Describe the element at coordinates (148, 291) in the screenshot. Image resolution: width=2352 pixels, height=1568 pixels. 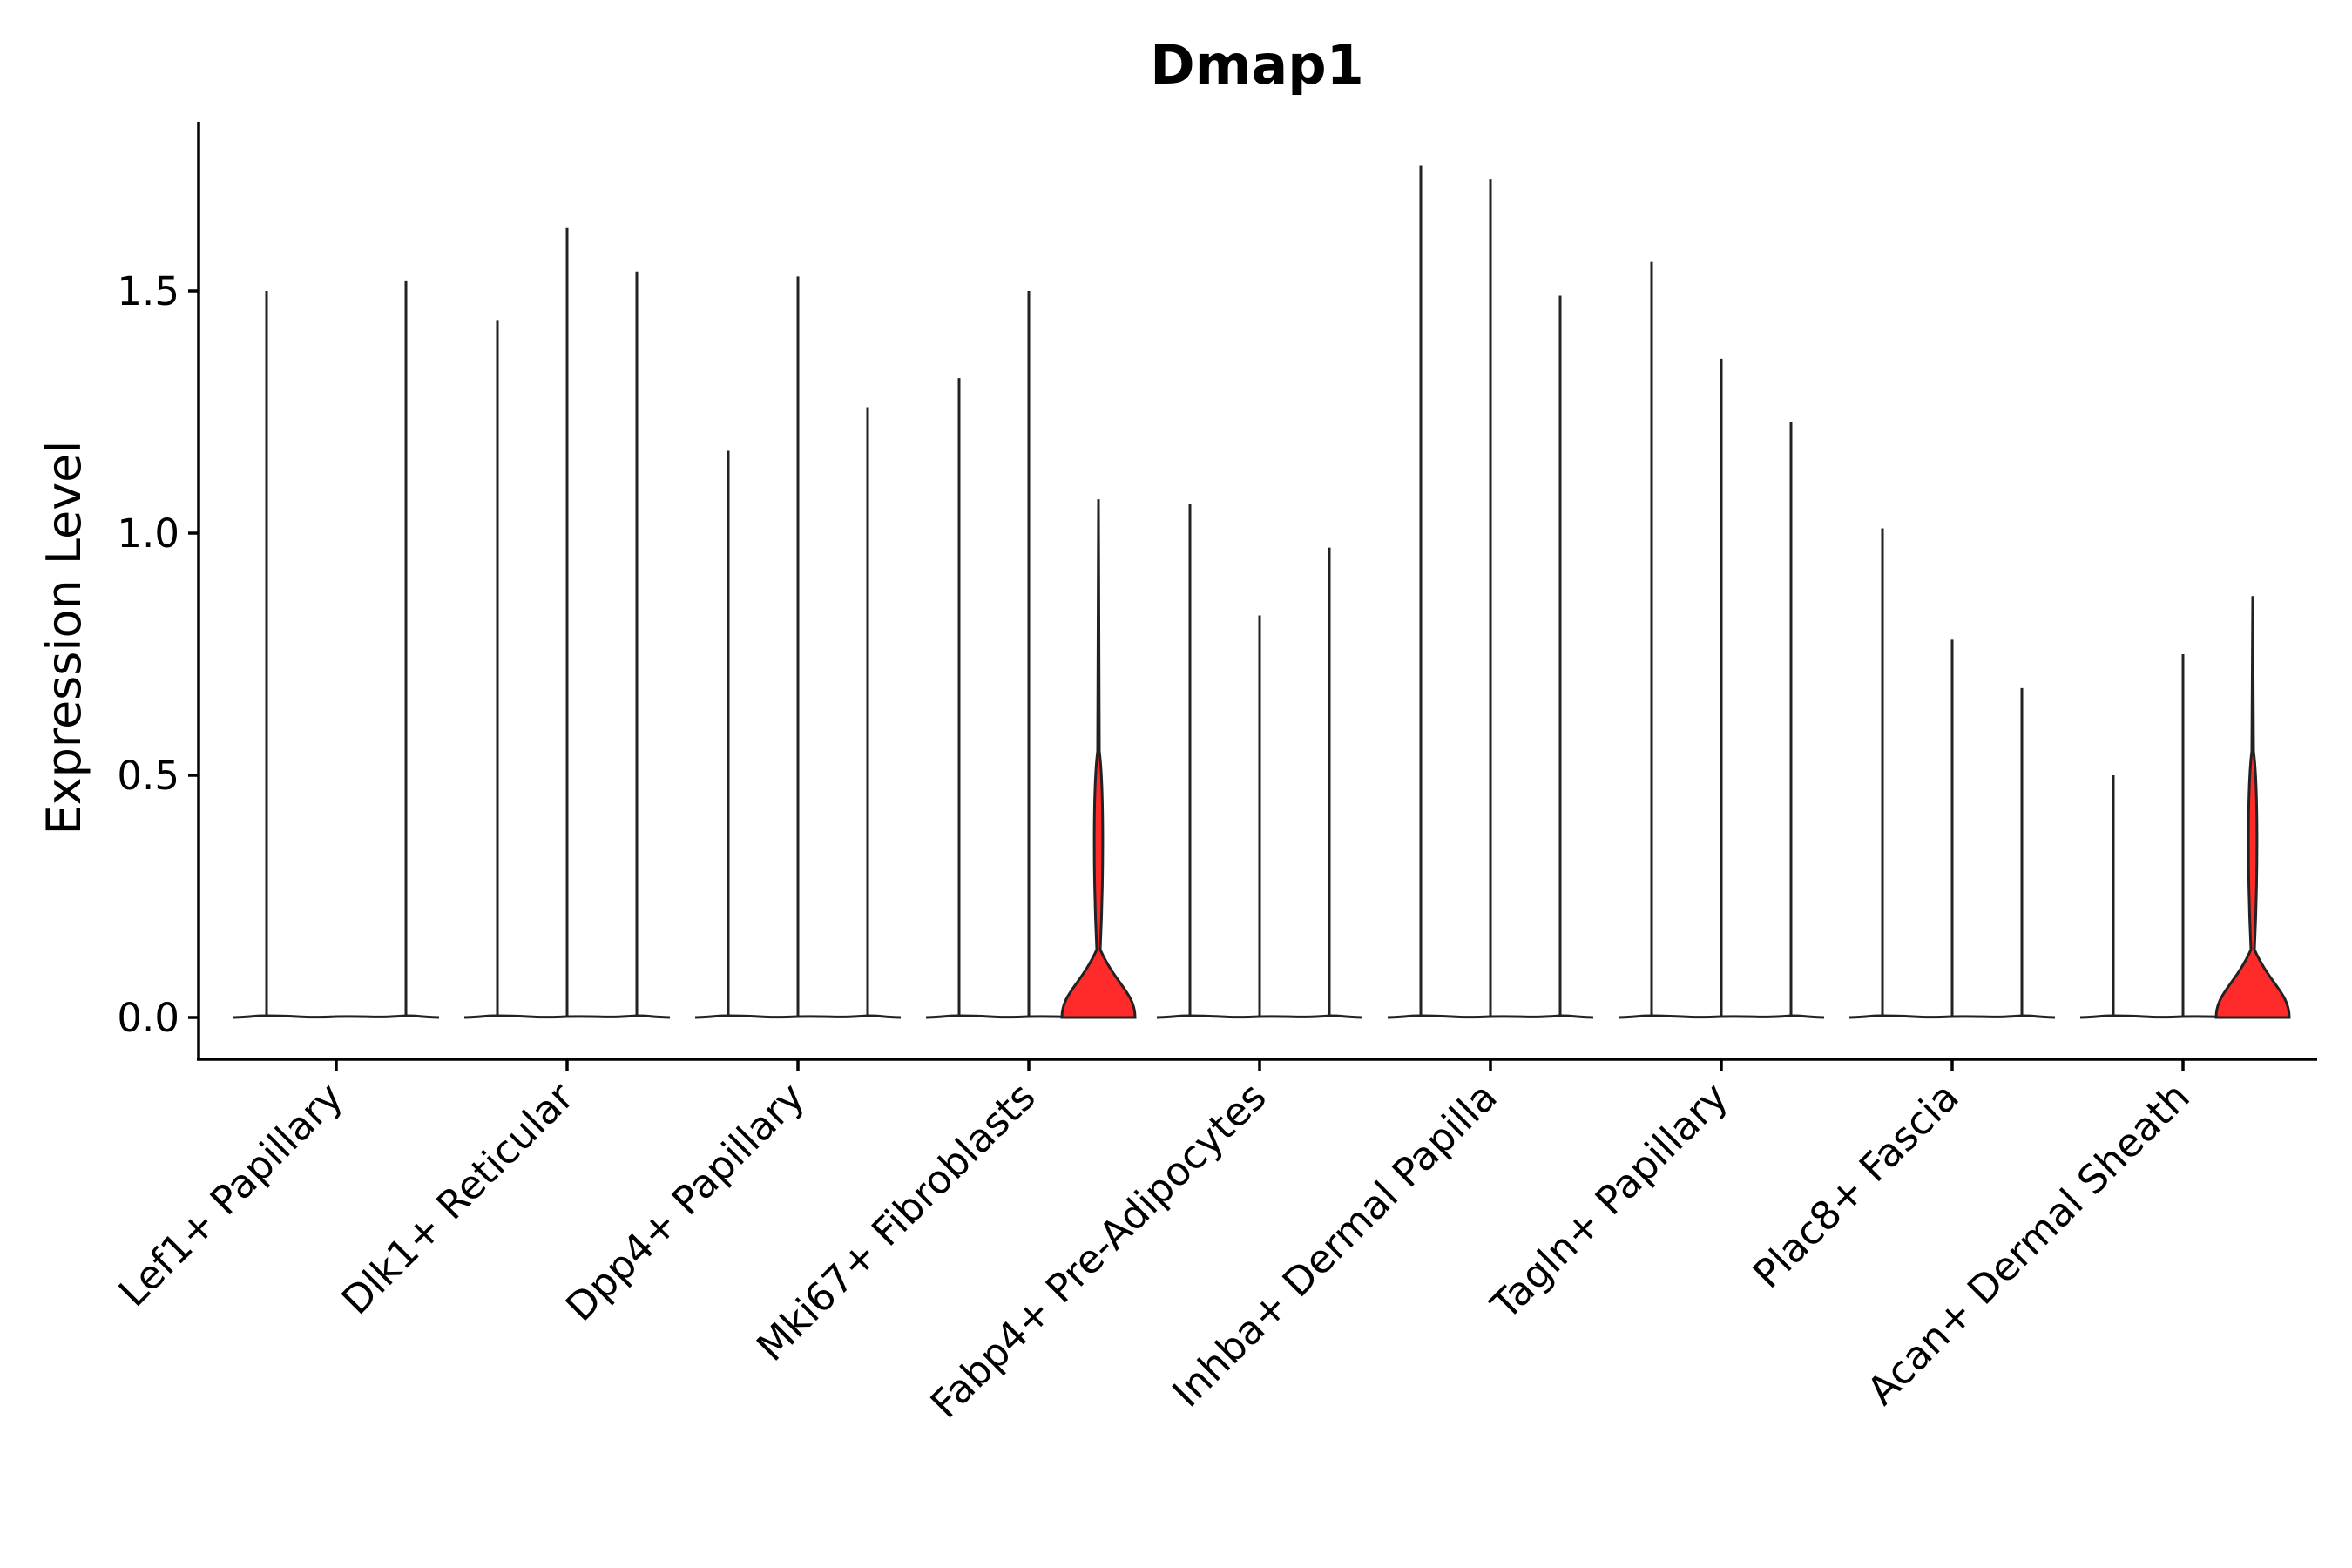
I see `y-tick-label: 1.5` at that location.